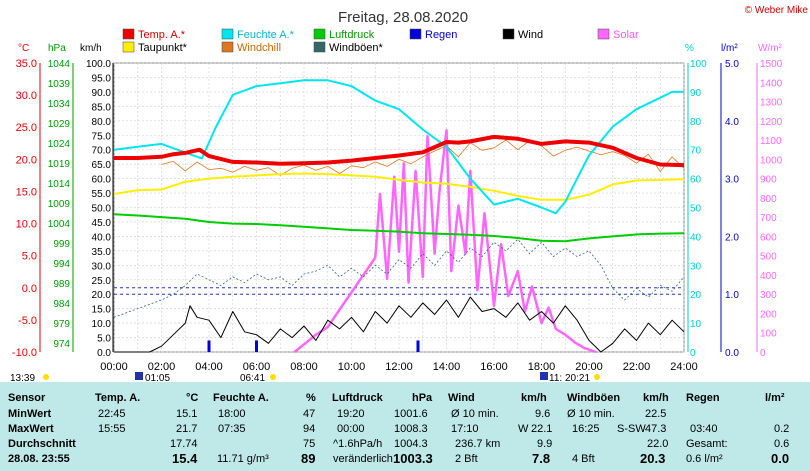 The image size is (810, 471). I want to click on time-tick: 18:00, so click(542, 367).